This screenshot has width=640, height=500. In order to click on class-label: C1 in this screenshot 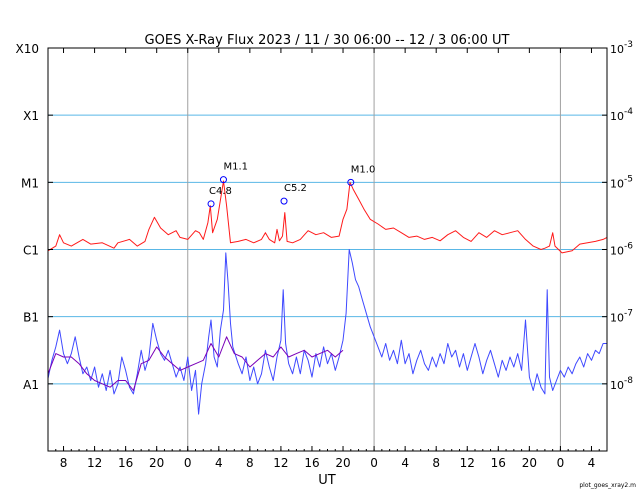, I will do `click(31, 251)`.